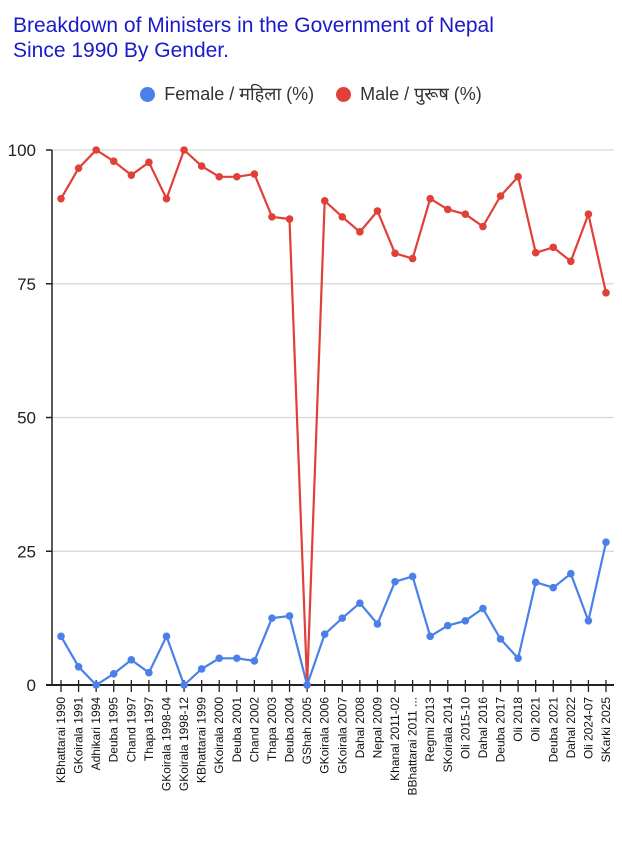  What do you see at coordinates (272, 729) in the screenshot?
I see `x-tick-label: Thapa 2003` at bounding box center [272, 729].